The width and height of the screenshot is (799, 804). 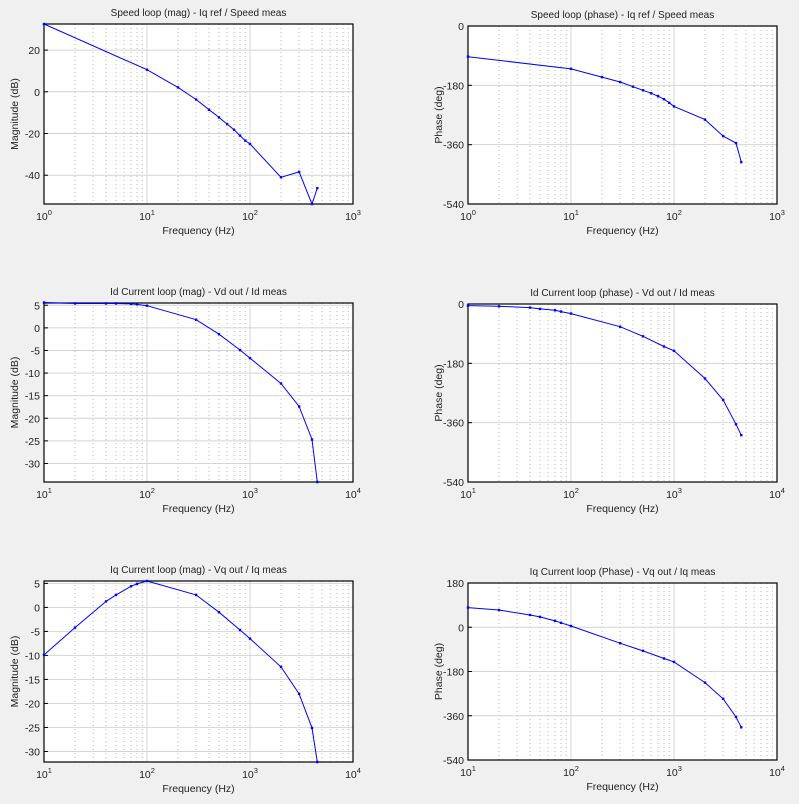 I want to click on y-tick-label: 180, so click(x=455, y=584).